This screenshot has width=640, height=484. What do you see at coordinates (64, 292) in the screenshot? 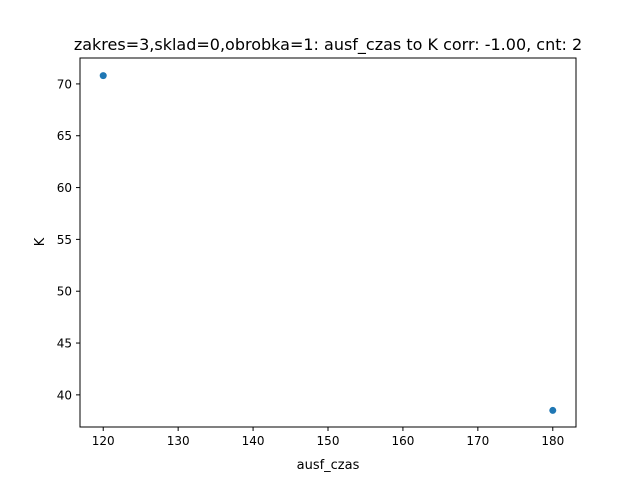
I see `y-tick-label: 50` at bounding box center [64, 292].